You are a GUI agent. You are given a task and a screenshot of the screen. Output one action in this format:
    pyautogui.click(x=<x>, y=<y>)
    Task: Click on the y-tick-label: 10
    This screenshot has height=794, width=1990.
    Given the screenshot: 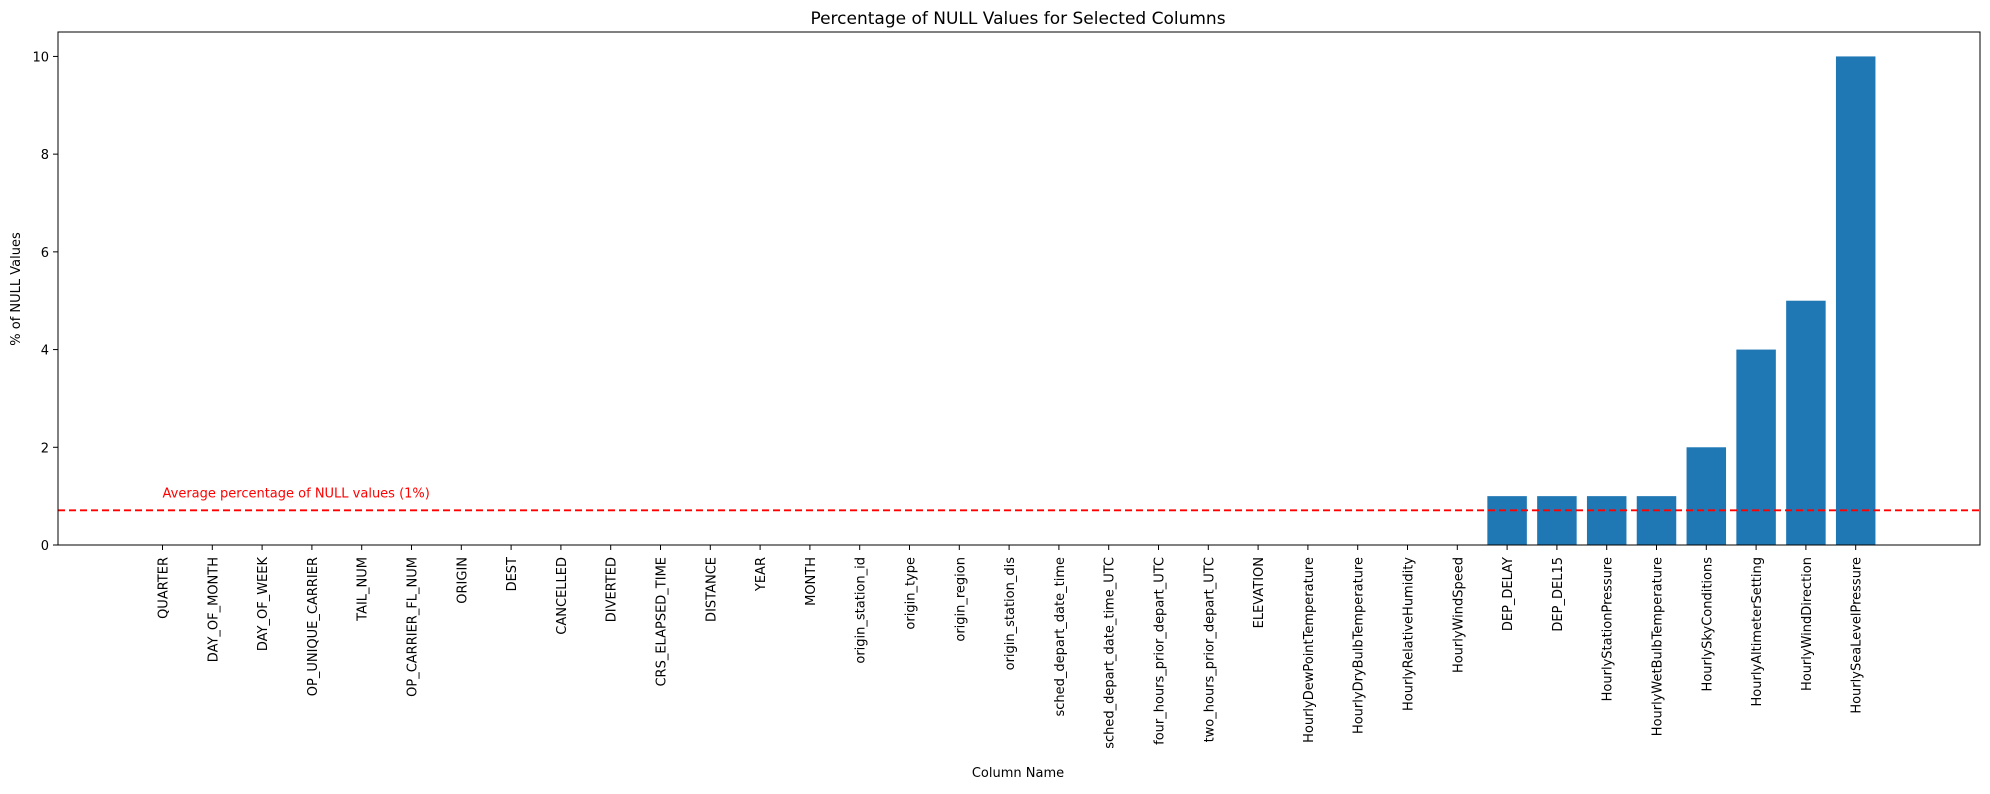 What is the action you would take?
    pyautogui.click(x=40, y=57)
    